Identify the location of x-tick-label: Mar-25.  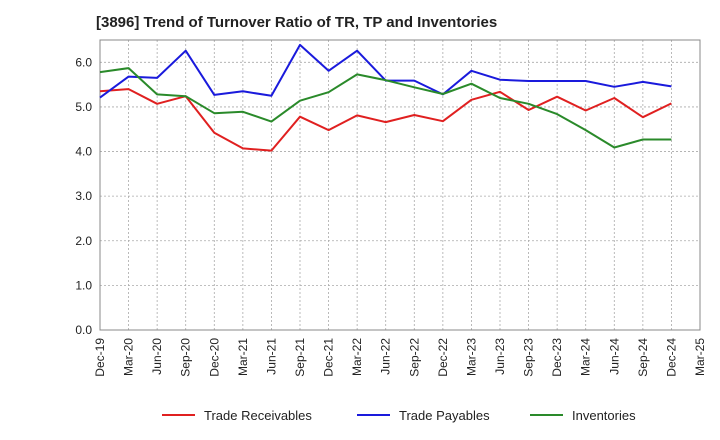
(700, 357).